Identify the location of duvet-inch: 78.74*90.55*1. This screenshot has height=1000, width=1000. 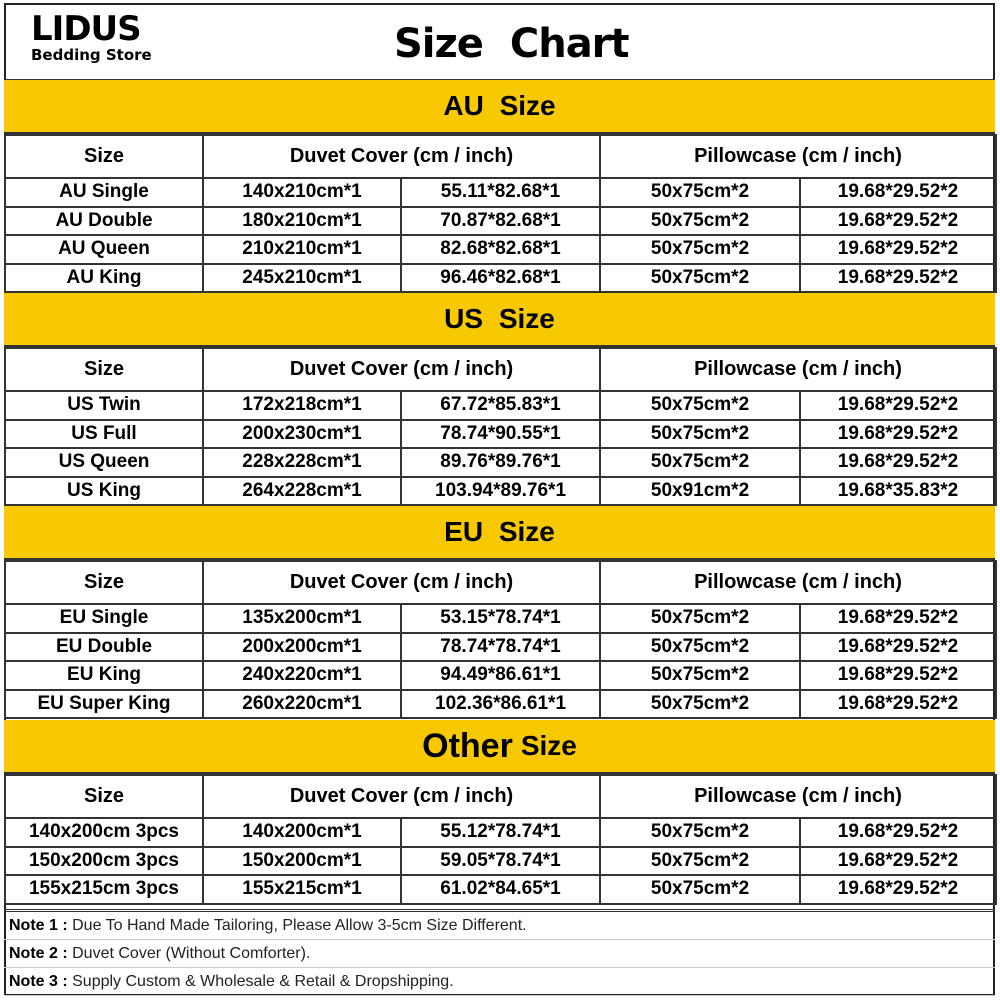
(500, 433).